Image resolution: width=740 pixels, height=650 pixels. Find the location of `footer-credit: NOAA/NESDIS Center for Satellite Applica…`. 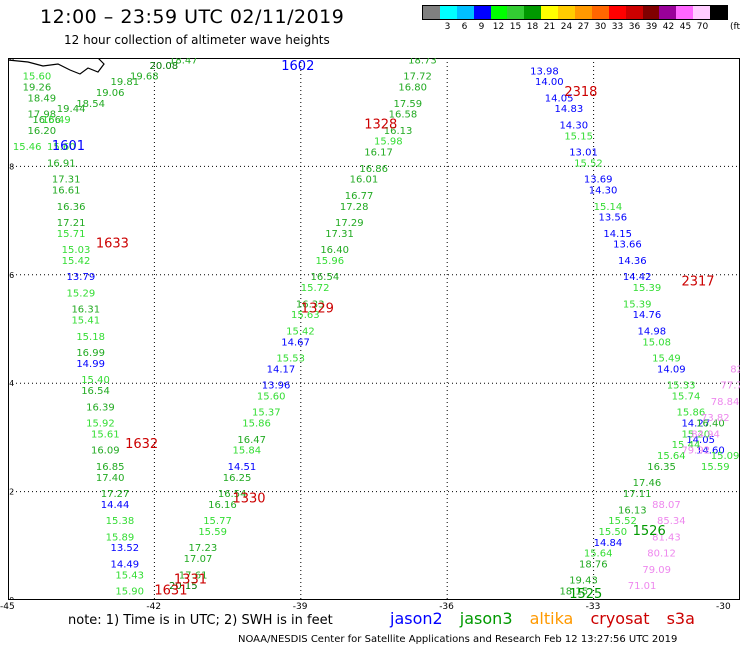

footer-credit: NOAA/NESDIS Center for Satellite Applica… is located at coordinates (458, 639).